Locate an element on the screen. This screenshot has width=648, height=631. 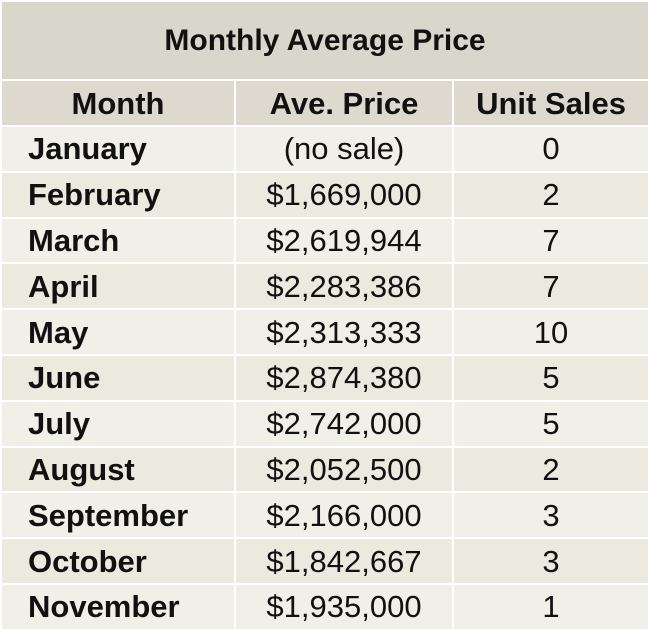
month-cell: January is located at coordinates (118, 149).